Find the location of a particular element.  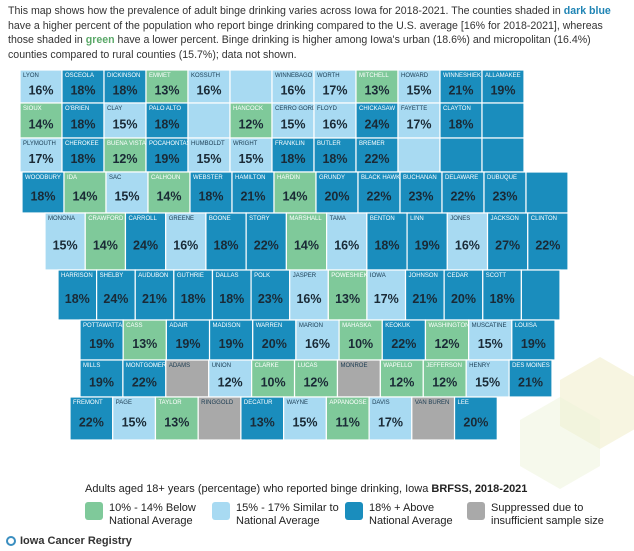

county-label: MONONA is located at coordinates (61, 219).